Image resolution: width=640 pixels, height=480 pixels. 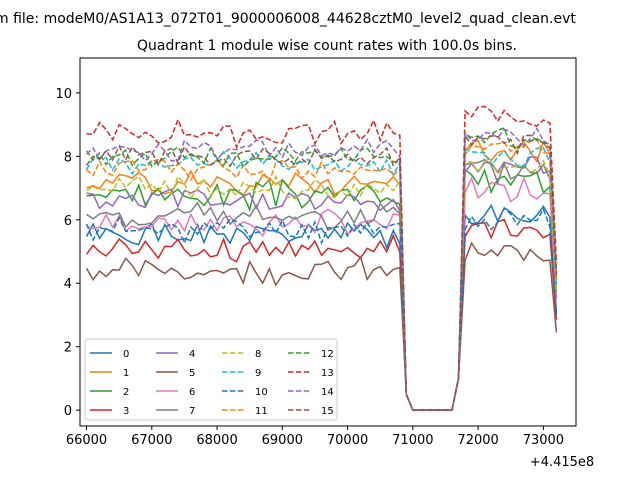 I want to click on x-offset-text: +4.415e8, so click(x=562, y=462).